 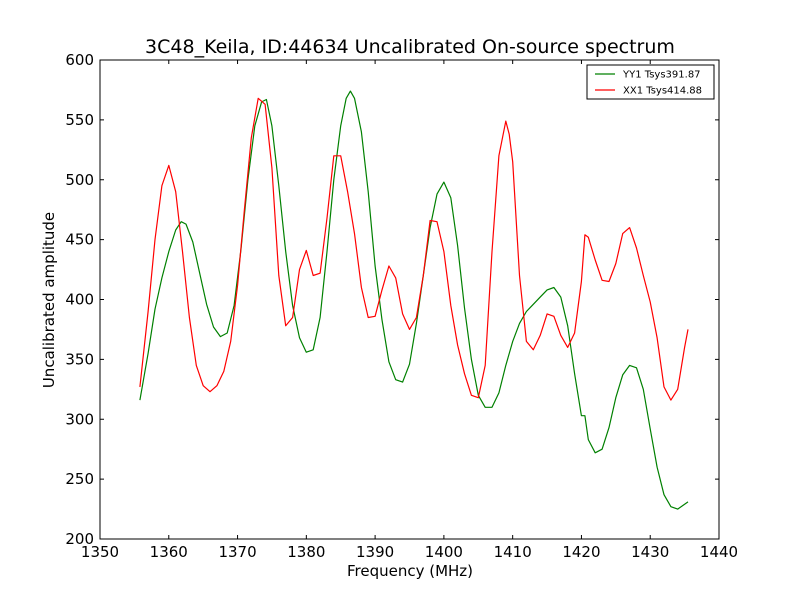 What do you see at coordinates (375, 552) in the screenshot?
I see `x-tick-label: 1390` at bounding box center [375, 552].